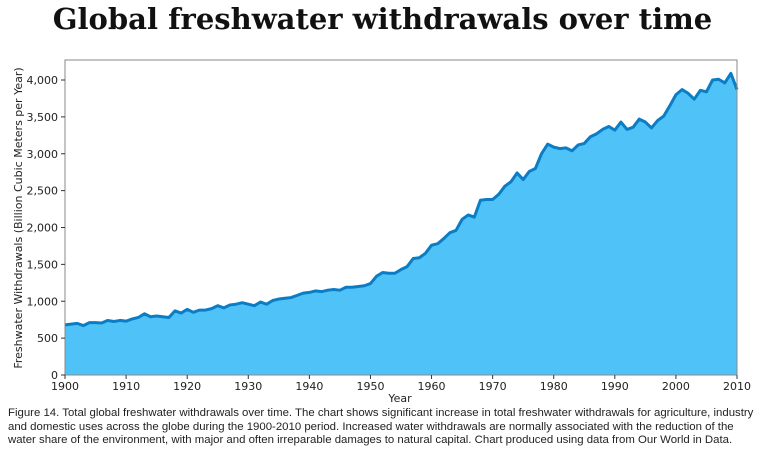  I want to click on x-tick-label: 1950, so click(370, 386).